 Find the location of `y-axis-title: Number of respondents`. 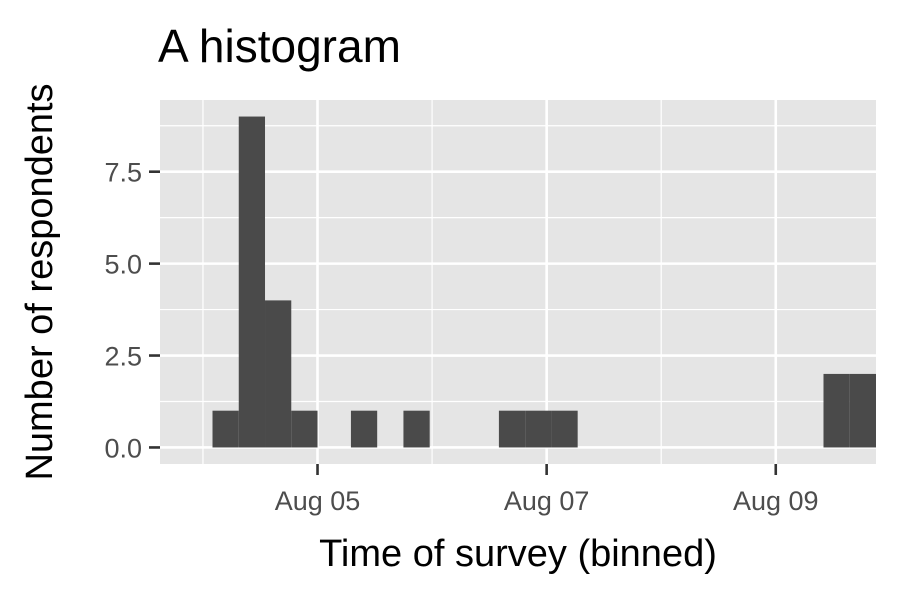

y-axis-title: Number of respondents is located at coordinates (40, 281).